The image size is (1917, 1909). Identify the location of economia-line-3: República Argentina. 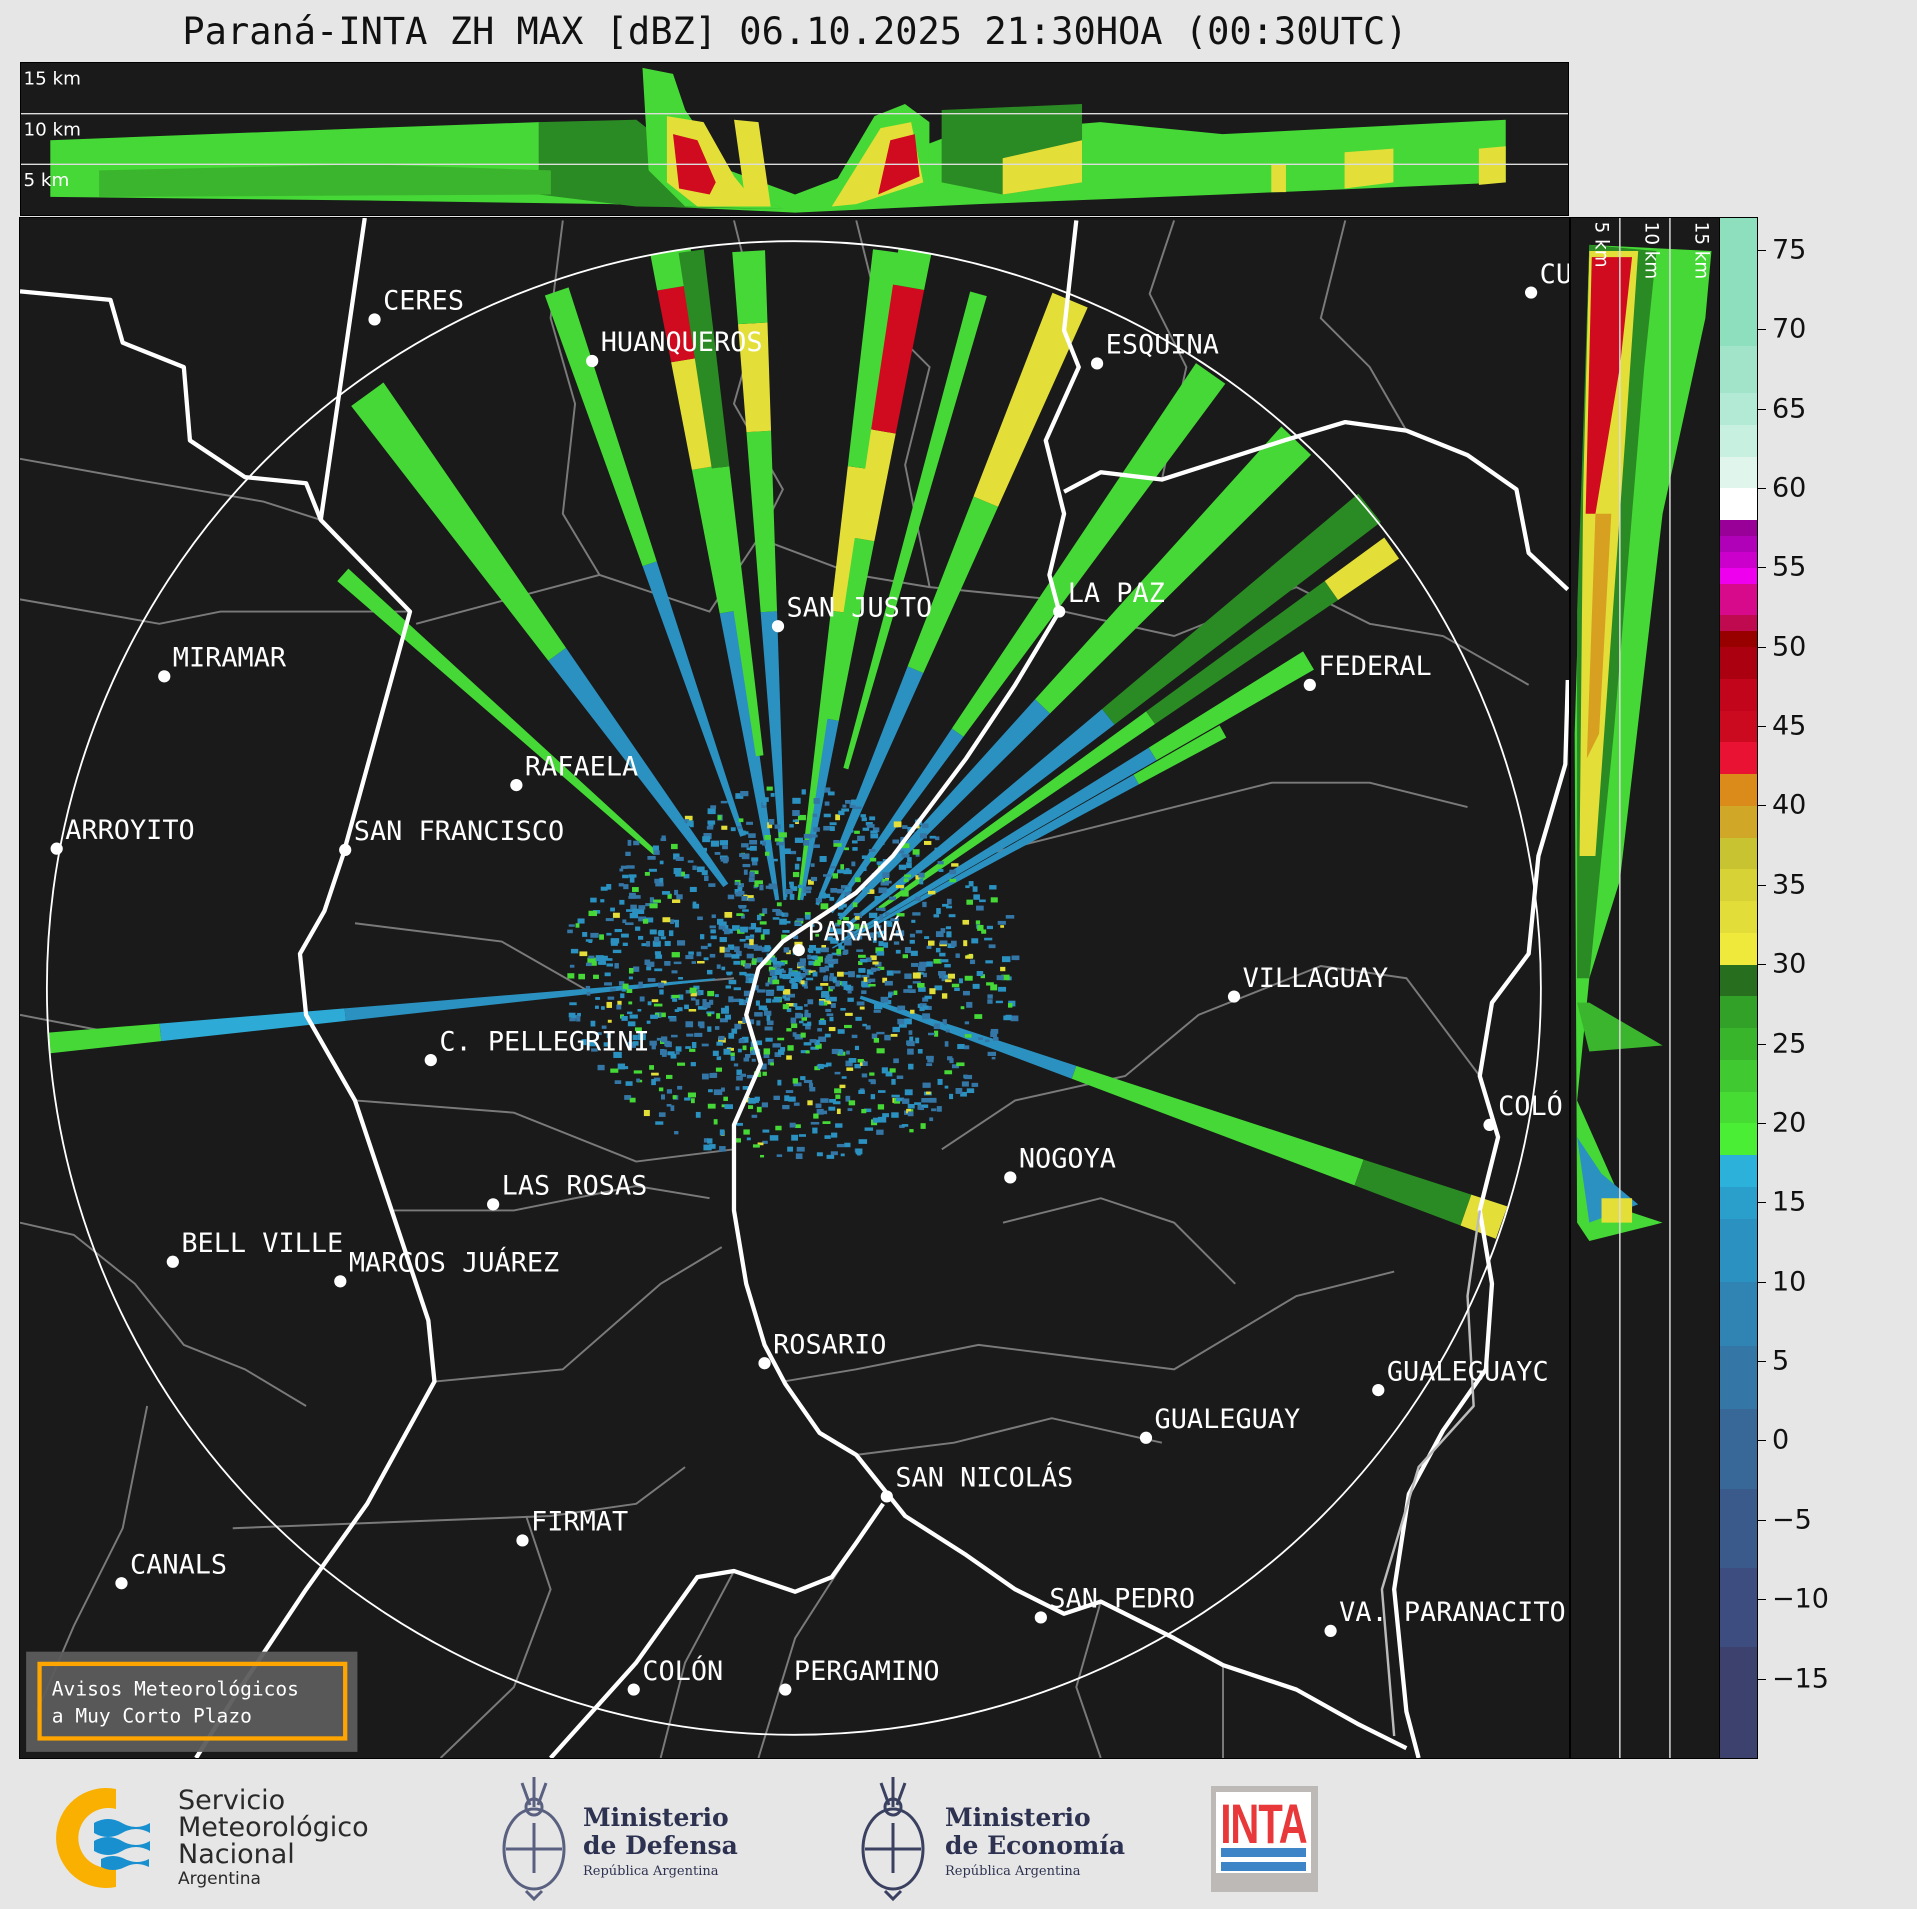
(1013, 1871).